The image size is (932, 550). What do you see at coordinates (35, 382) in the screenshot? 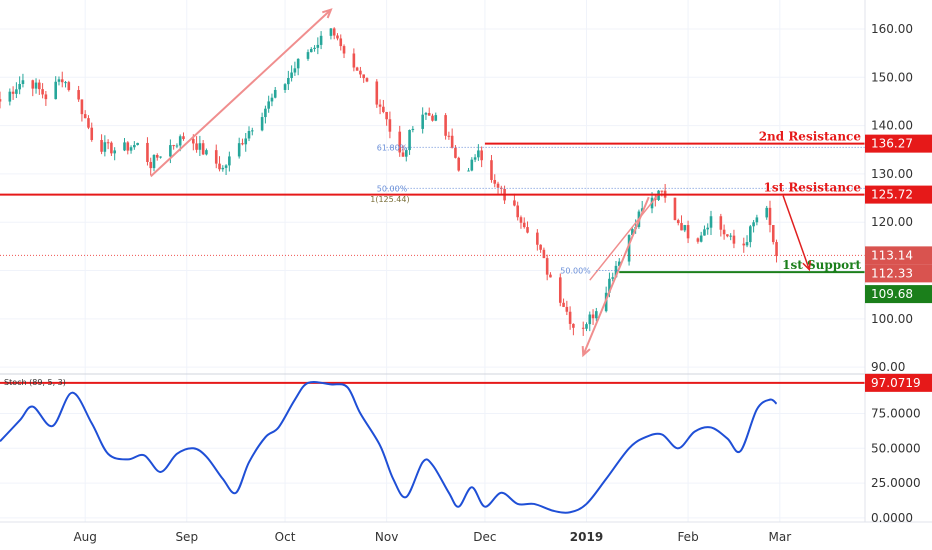
I see `stoch-title: Stoch (89, 5, 3)` at bounding box center [35, 382].